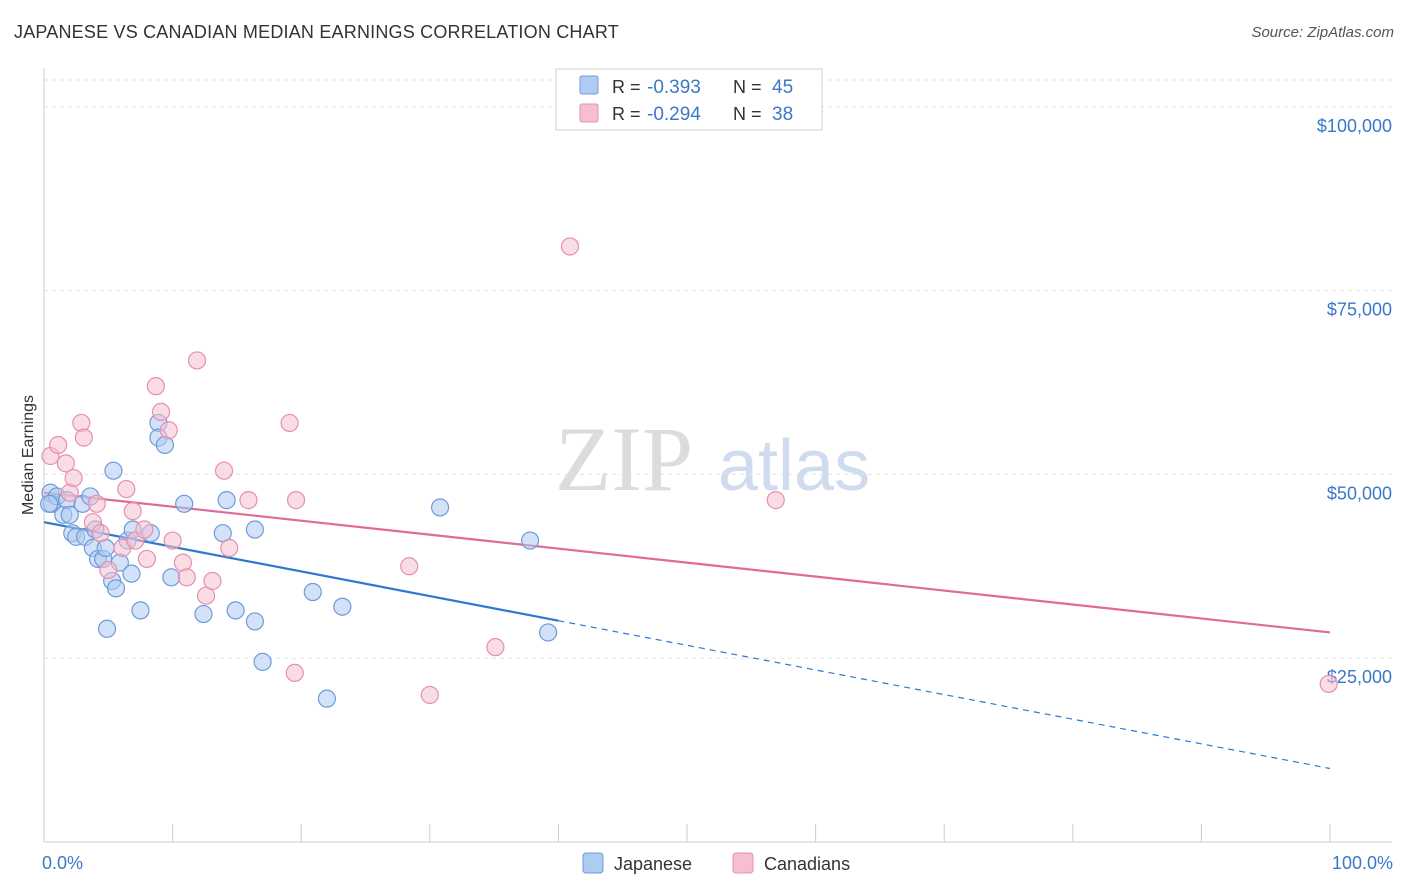 The width and height of the screenshot is (1406, 892). Describe the element at coordinates (1354, 126) in the screenshot. I see `y-tick-label: $100,000` at that location.